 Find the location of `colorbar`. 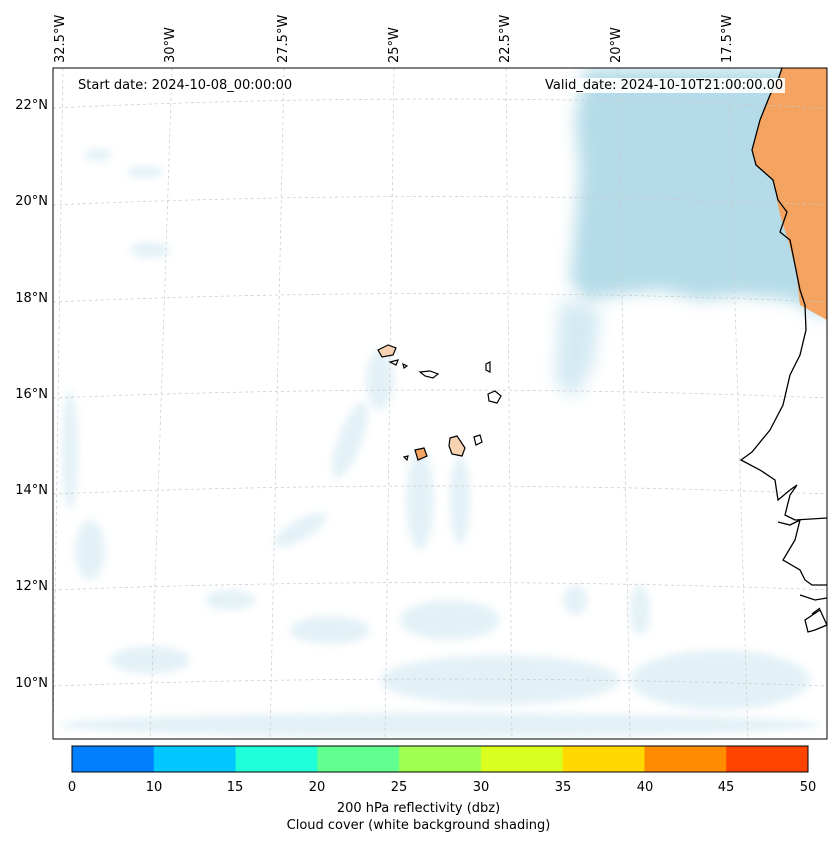

colorbar is located at coordinates (440, 759).